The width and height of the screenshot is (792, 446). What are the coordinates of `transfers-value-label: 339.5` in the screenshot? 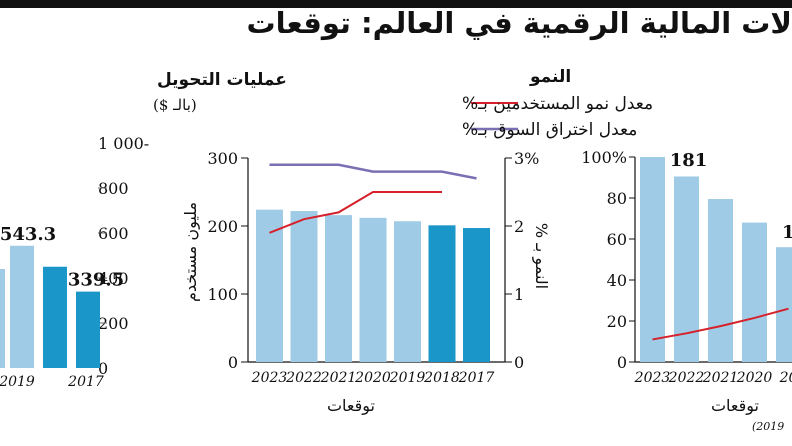 It's located at (96, 280).